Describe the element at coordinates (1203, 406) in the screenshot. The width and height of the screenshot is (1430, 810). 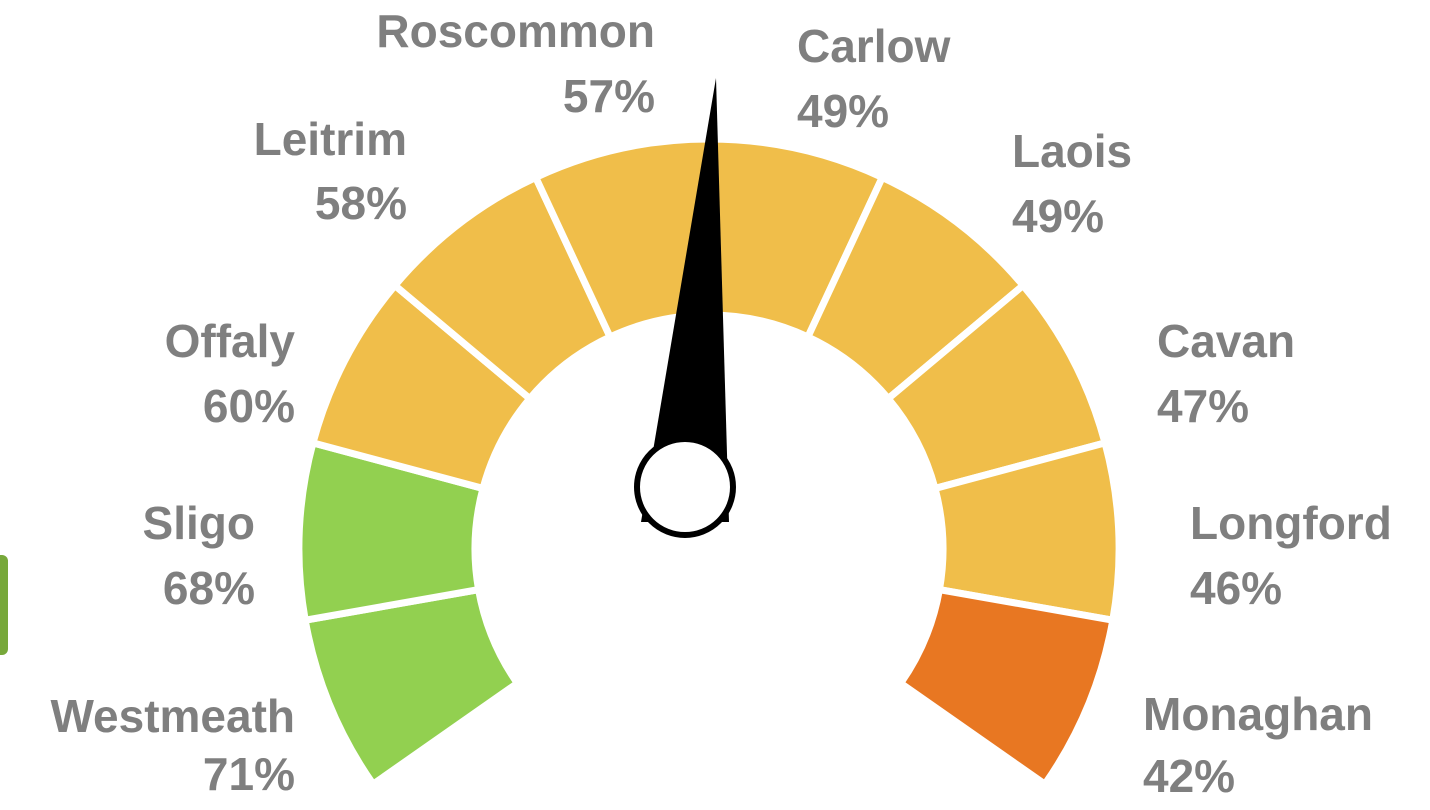
I see `value-label: 47%` at that location.